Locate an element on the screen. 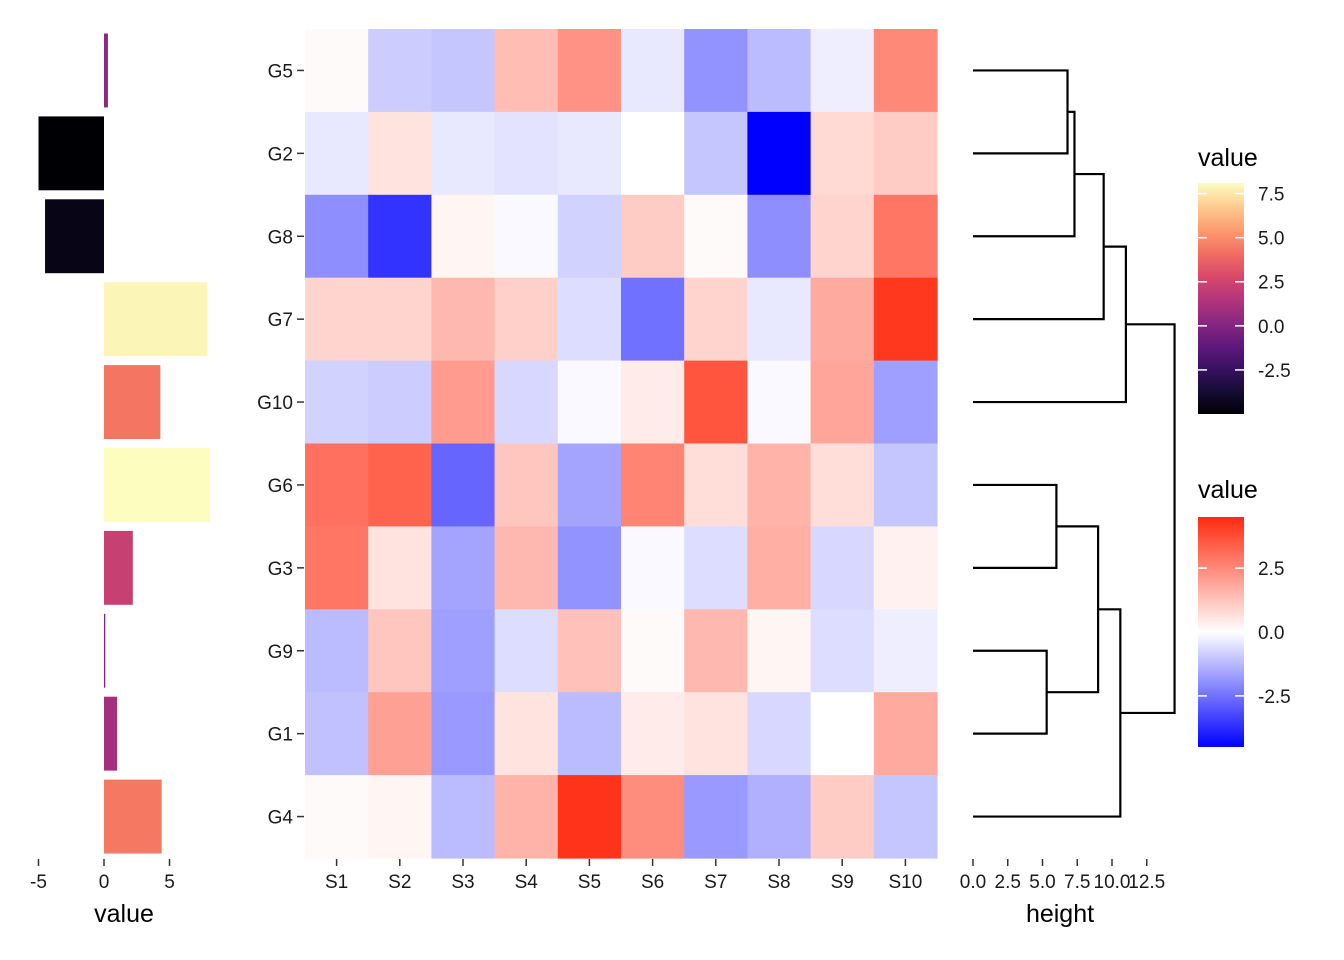 Image resolution: width=1344 pixels, height=960 pixels. heatmap-row-label: G6 is located at coordinates (280, 486).